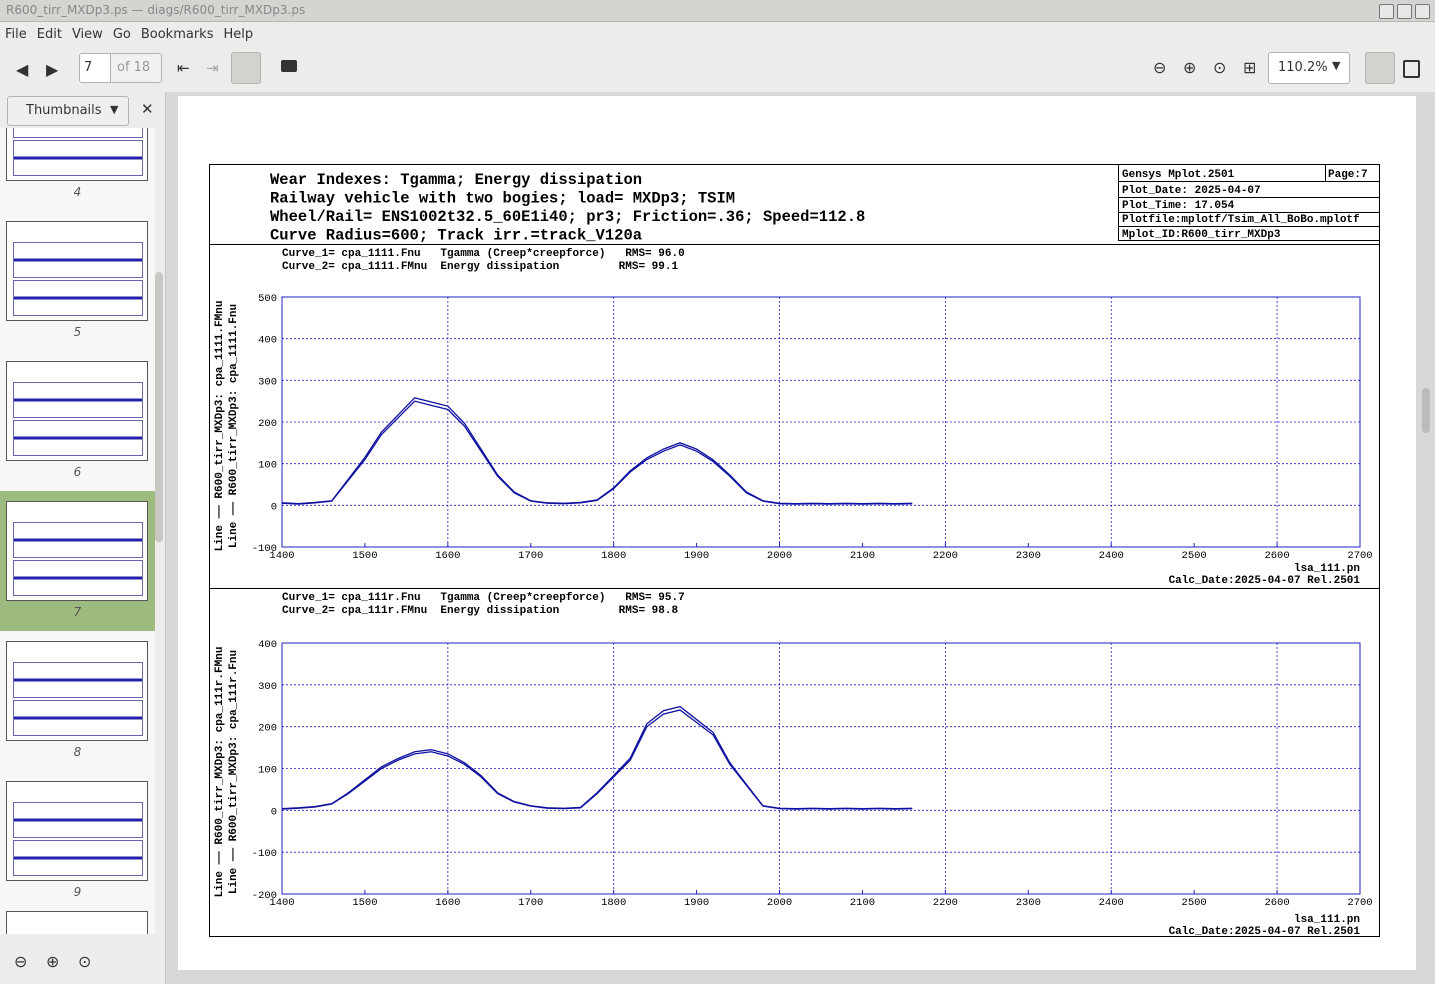 The width and height of the screenshot is (1435, 984). Describe the element at coordinates (136, 68) in the screenshot. I see `page-count-box: of 18` at that location.